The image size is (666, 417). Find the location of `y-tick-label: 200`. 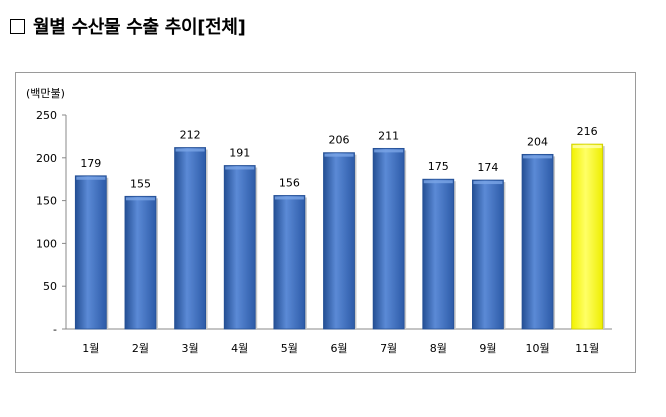

y-tick-label: 200 is located at coordinates (46, 158).